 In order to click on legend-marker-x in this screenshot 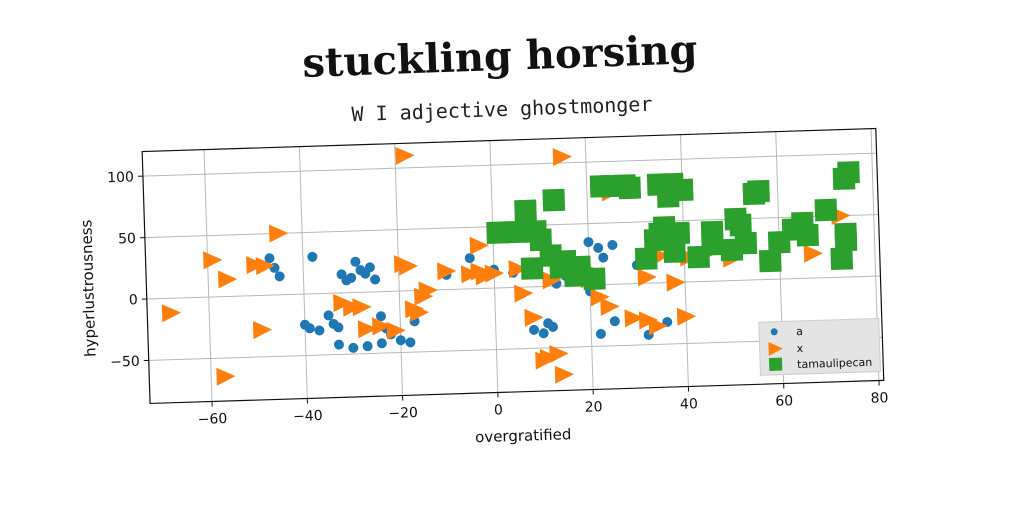, I will do `click(775, 348)`.